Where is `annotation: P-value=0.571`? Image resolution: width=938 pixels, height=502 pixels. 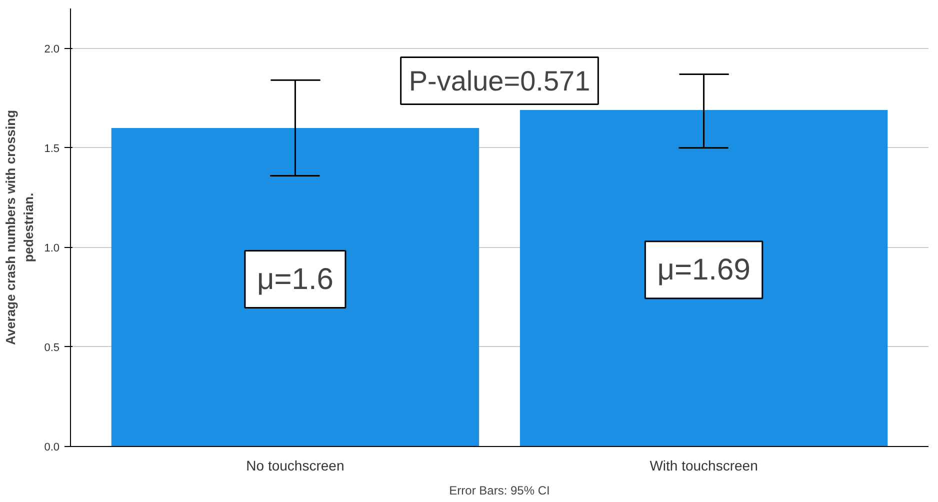 annotation: P-value=0.571 is located at coordinates (499, 80).